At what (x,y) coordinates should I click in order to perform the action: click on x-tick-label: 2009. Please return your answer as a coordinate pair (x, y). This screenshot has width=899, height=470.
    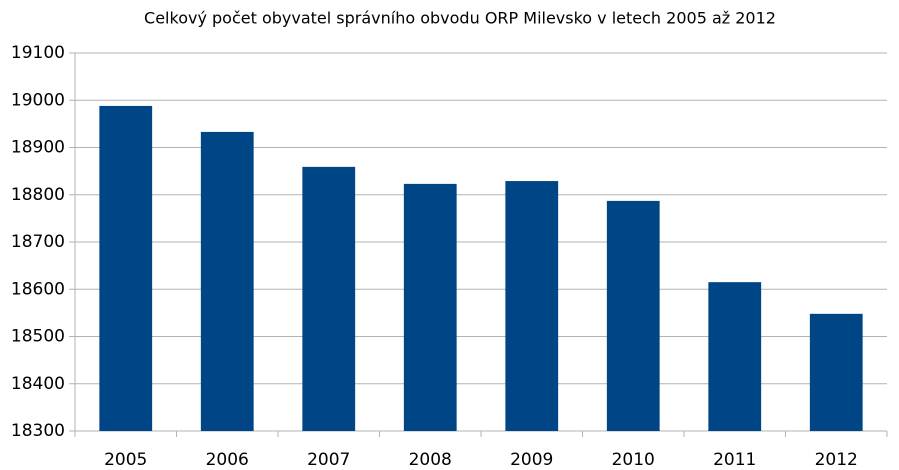
    Looking at the image, I should click on (531, 460).